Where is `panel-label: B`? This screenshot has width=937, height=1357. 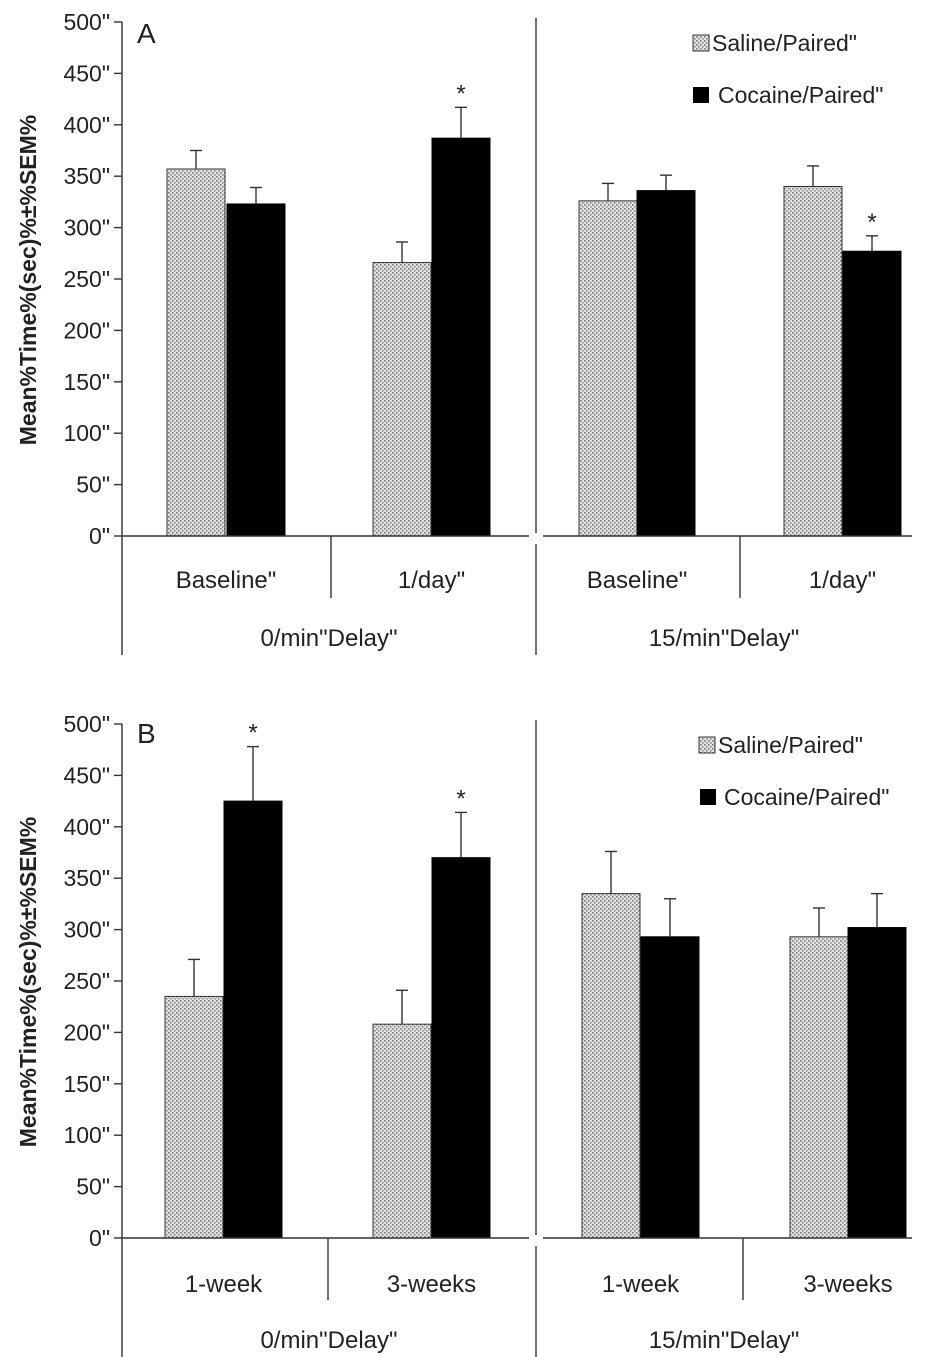 panel-label: B is located at coordinates (146, 733).